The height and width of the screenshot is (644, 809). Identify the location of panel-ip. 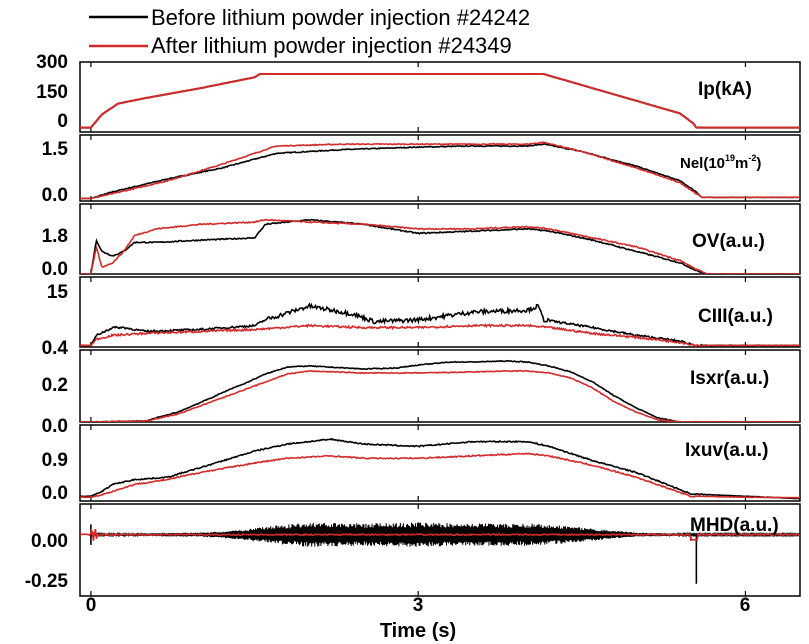
(440, 97).